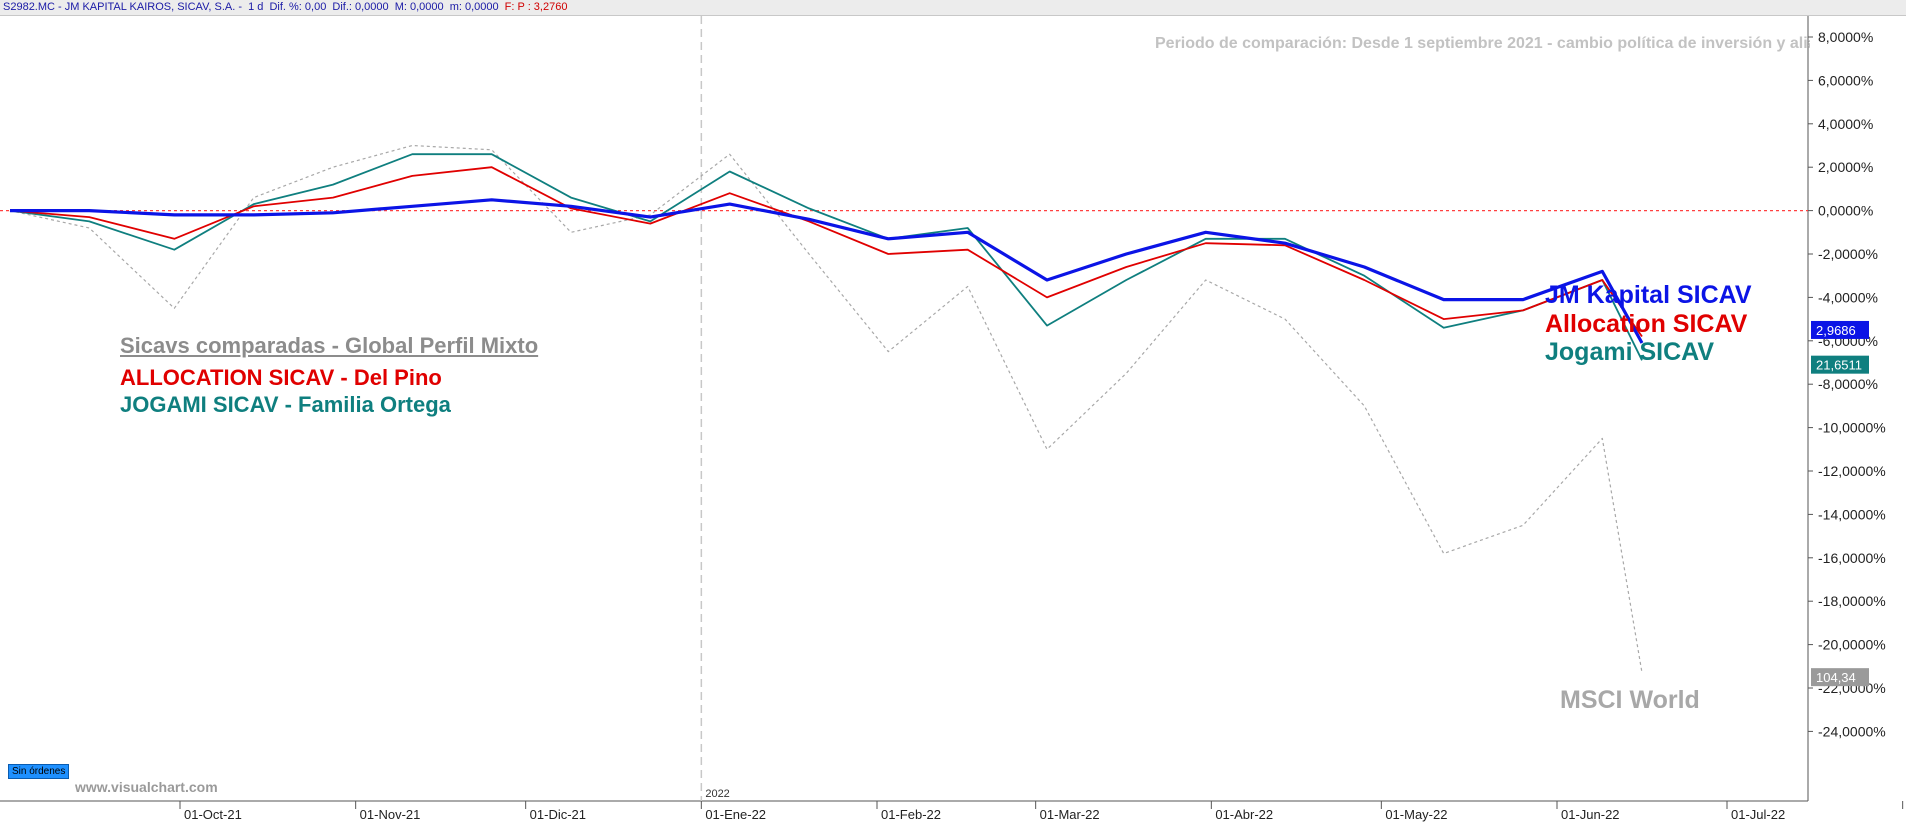 This screenshot has width=1906, height=823. Describe the element at coordinates (1070, 814) in the screenshot. I see `x-tick-label: 01-Mar-22` at that location.